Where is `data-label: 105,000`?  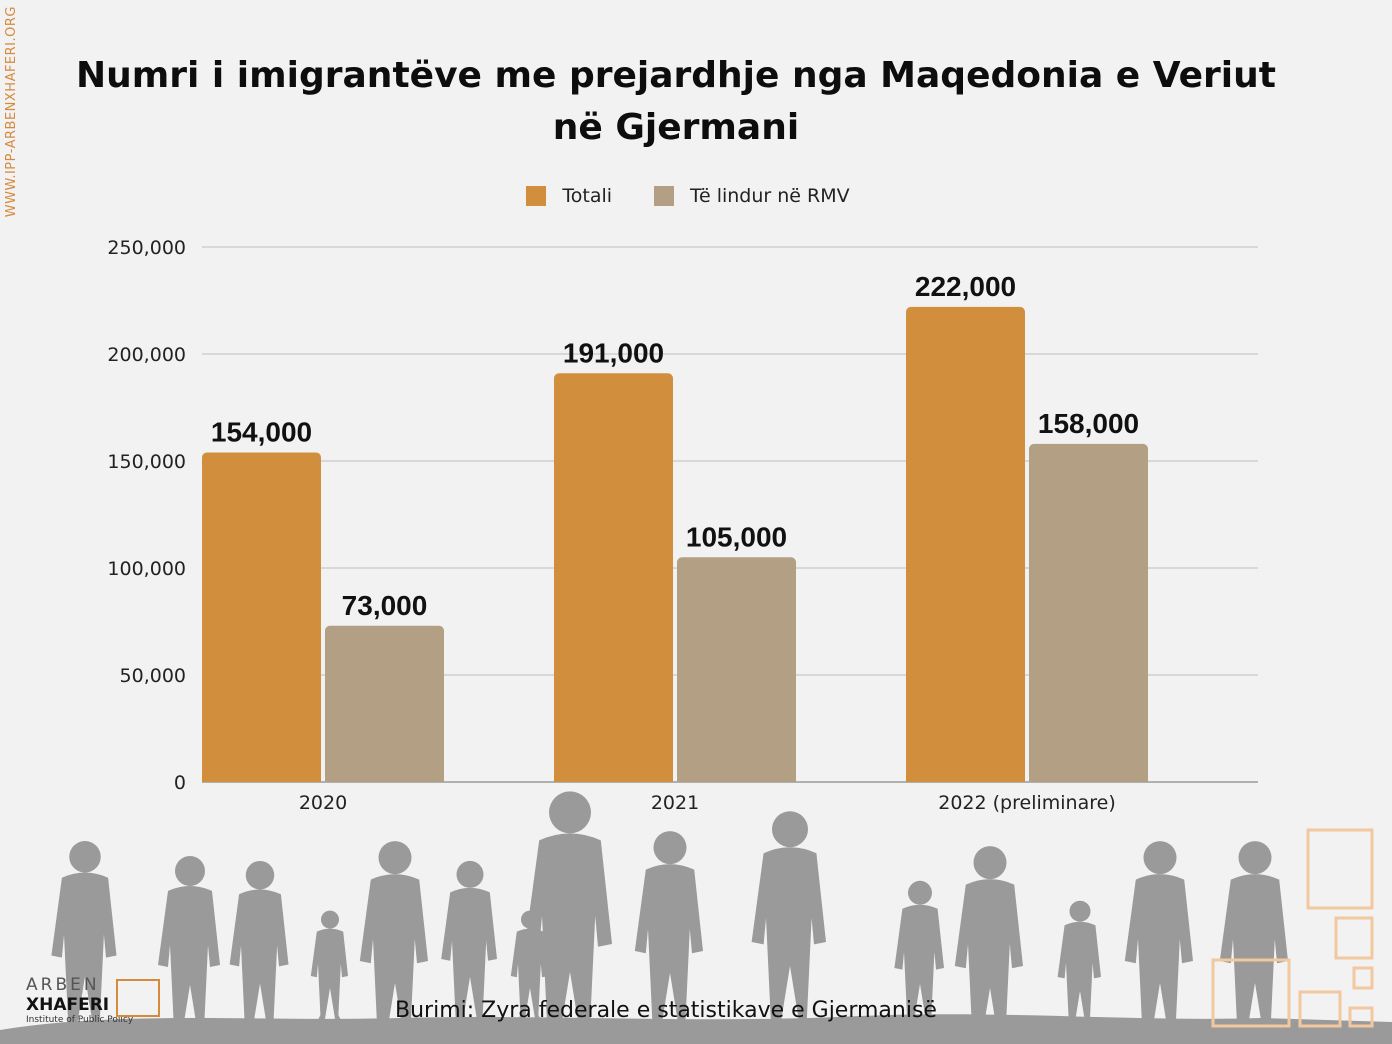
data-label: 105,000 is located at coordinates (736, 536).